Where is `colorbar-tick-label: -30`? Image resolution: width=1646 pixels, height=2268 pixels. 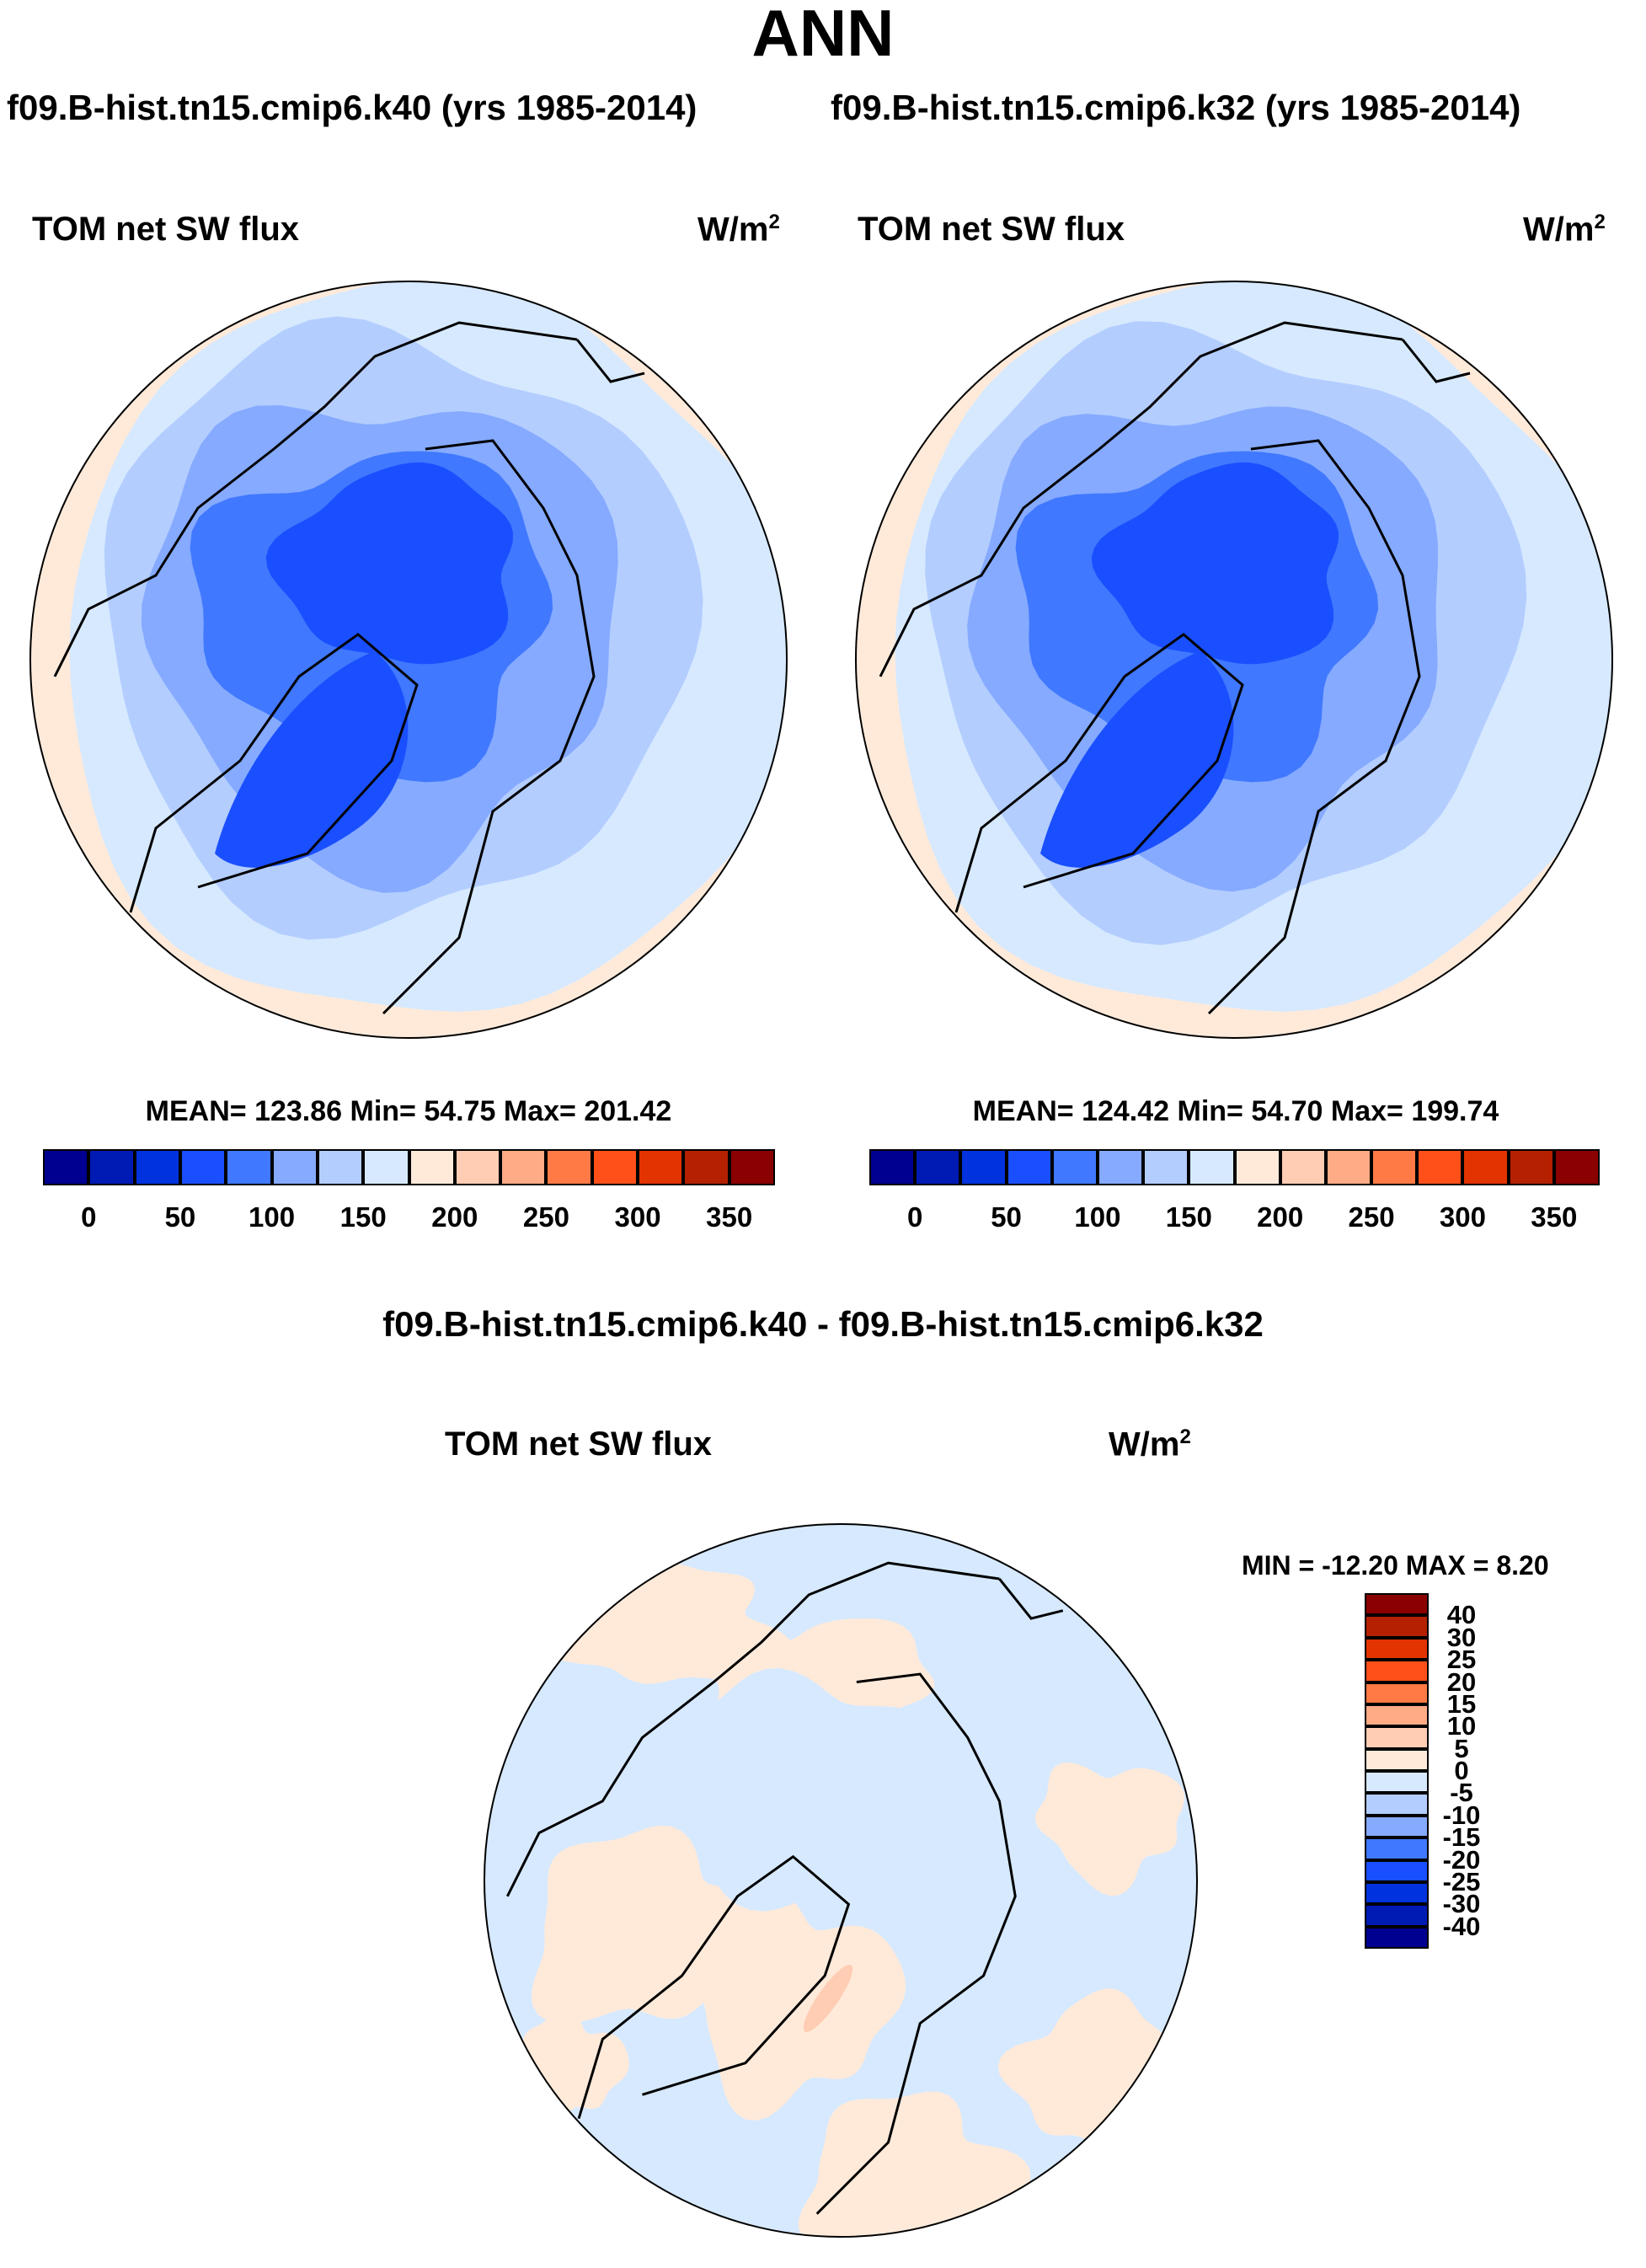 colorbar-tick-label: -30 is located at coordinates (1461, 1904).